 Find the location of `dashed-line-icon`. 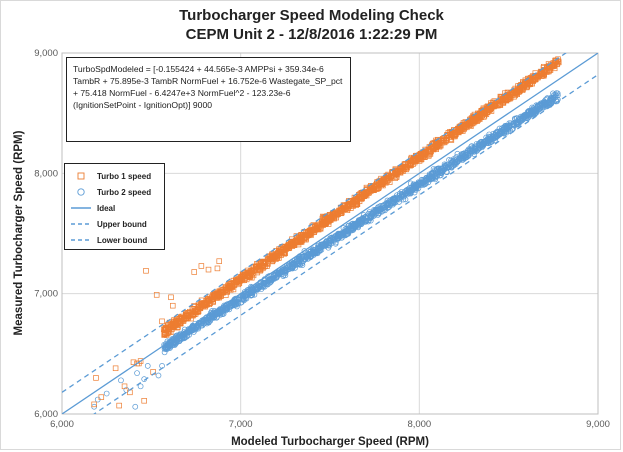

dashed-line-icon is located at coordinates (81, 224).